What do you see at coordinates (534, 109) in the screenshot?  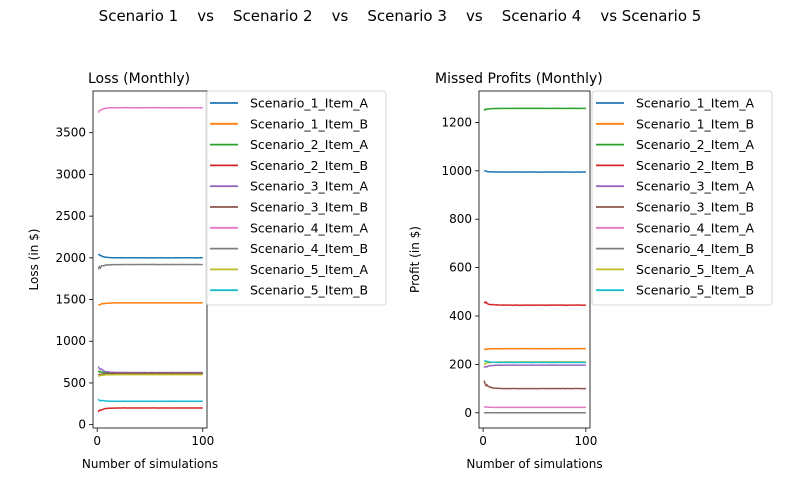 I see `series-line-scenario-2-item-a` at bounding box center [534, 109].